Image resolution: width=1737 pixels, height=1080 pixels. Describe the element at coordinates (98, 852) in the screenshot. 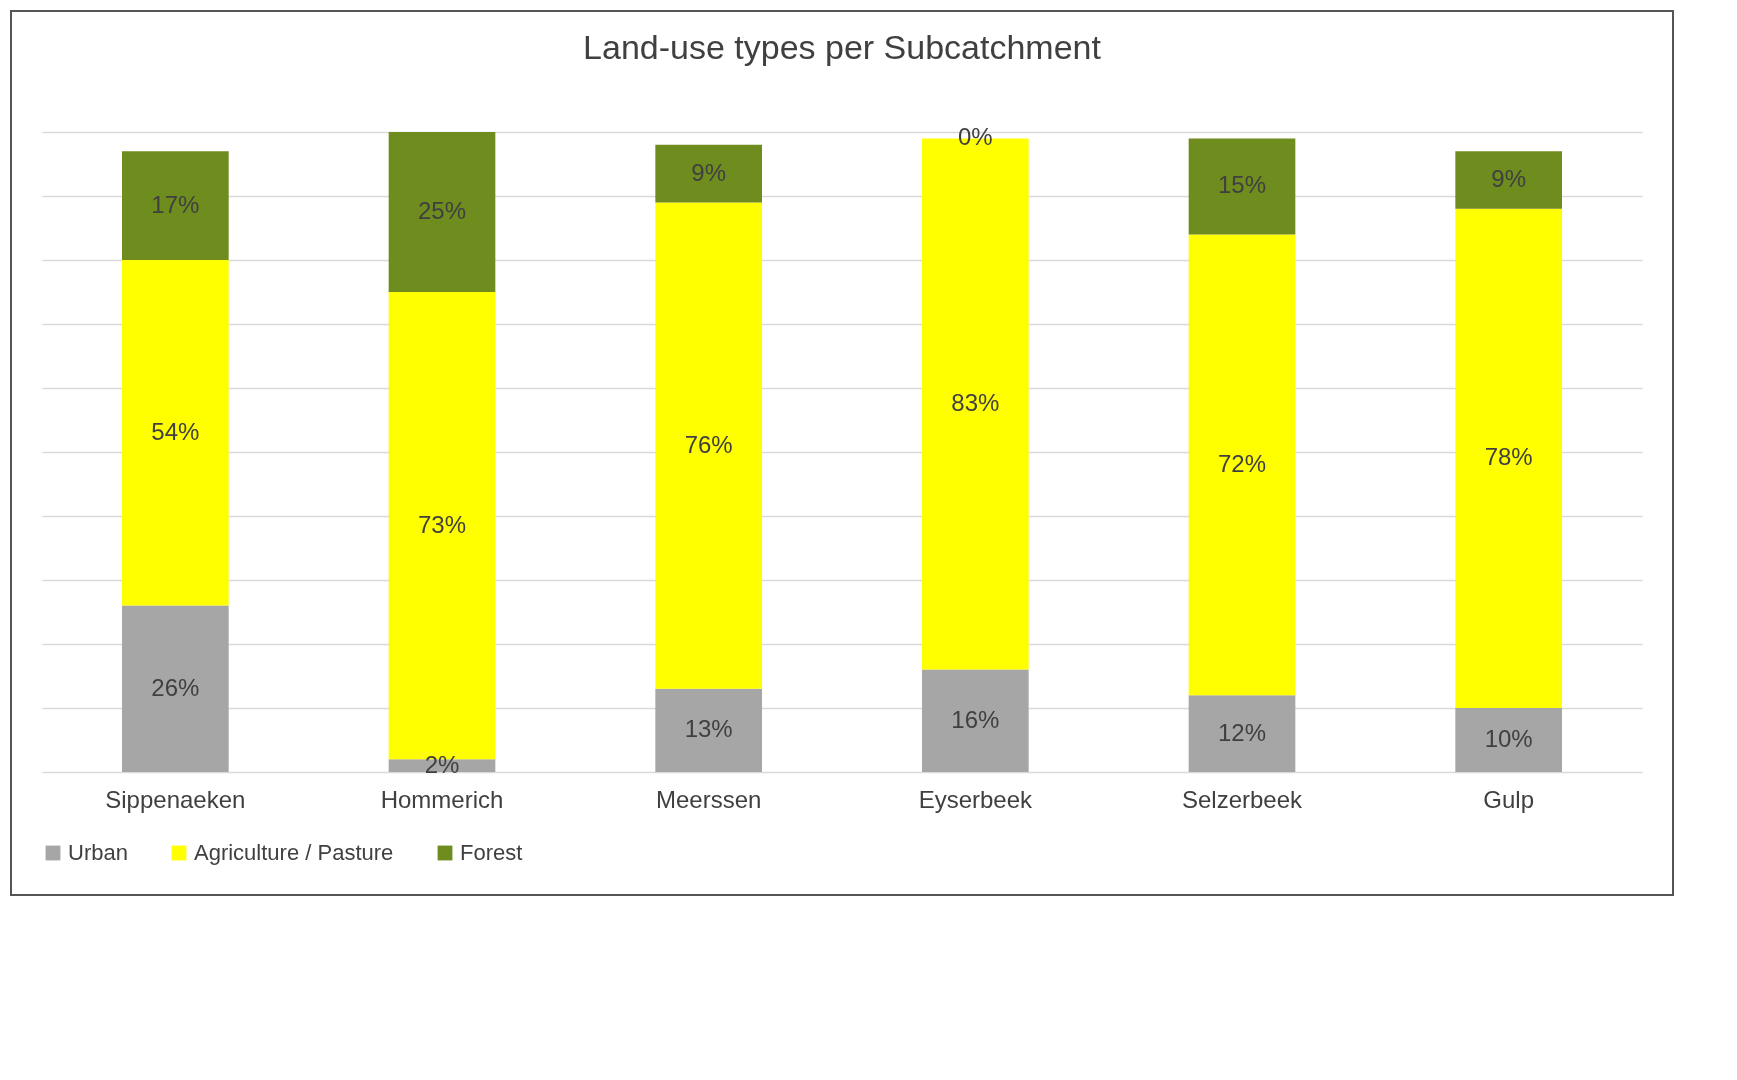

I see `legend-label: Urban` at that location.